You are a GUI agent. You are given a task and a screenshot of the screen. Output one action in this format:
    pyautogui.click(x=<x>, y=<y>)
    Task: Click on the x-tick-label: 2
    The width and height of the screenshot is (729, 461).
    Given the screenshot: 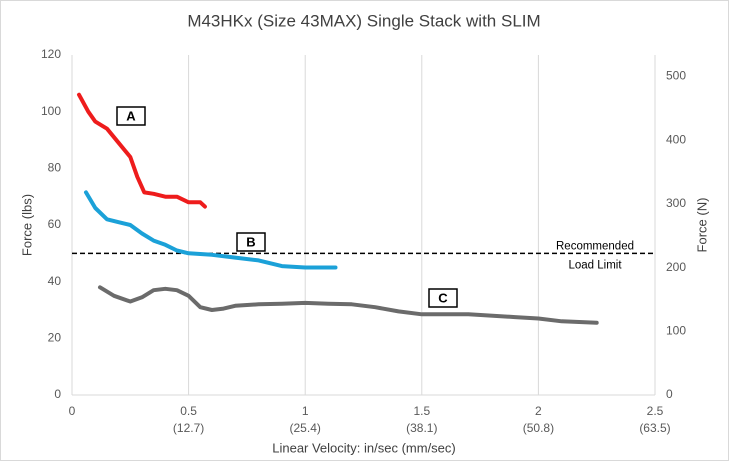 What is the action you would take?
    pyautogui.click(x=538, y=411)
    